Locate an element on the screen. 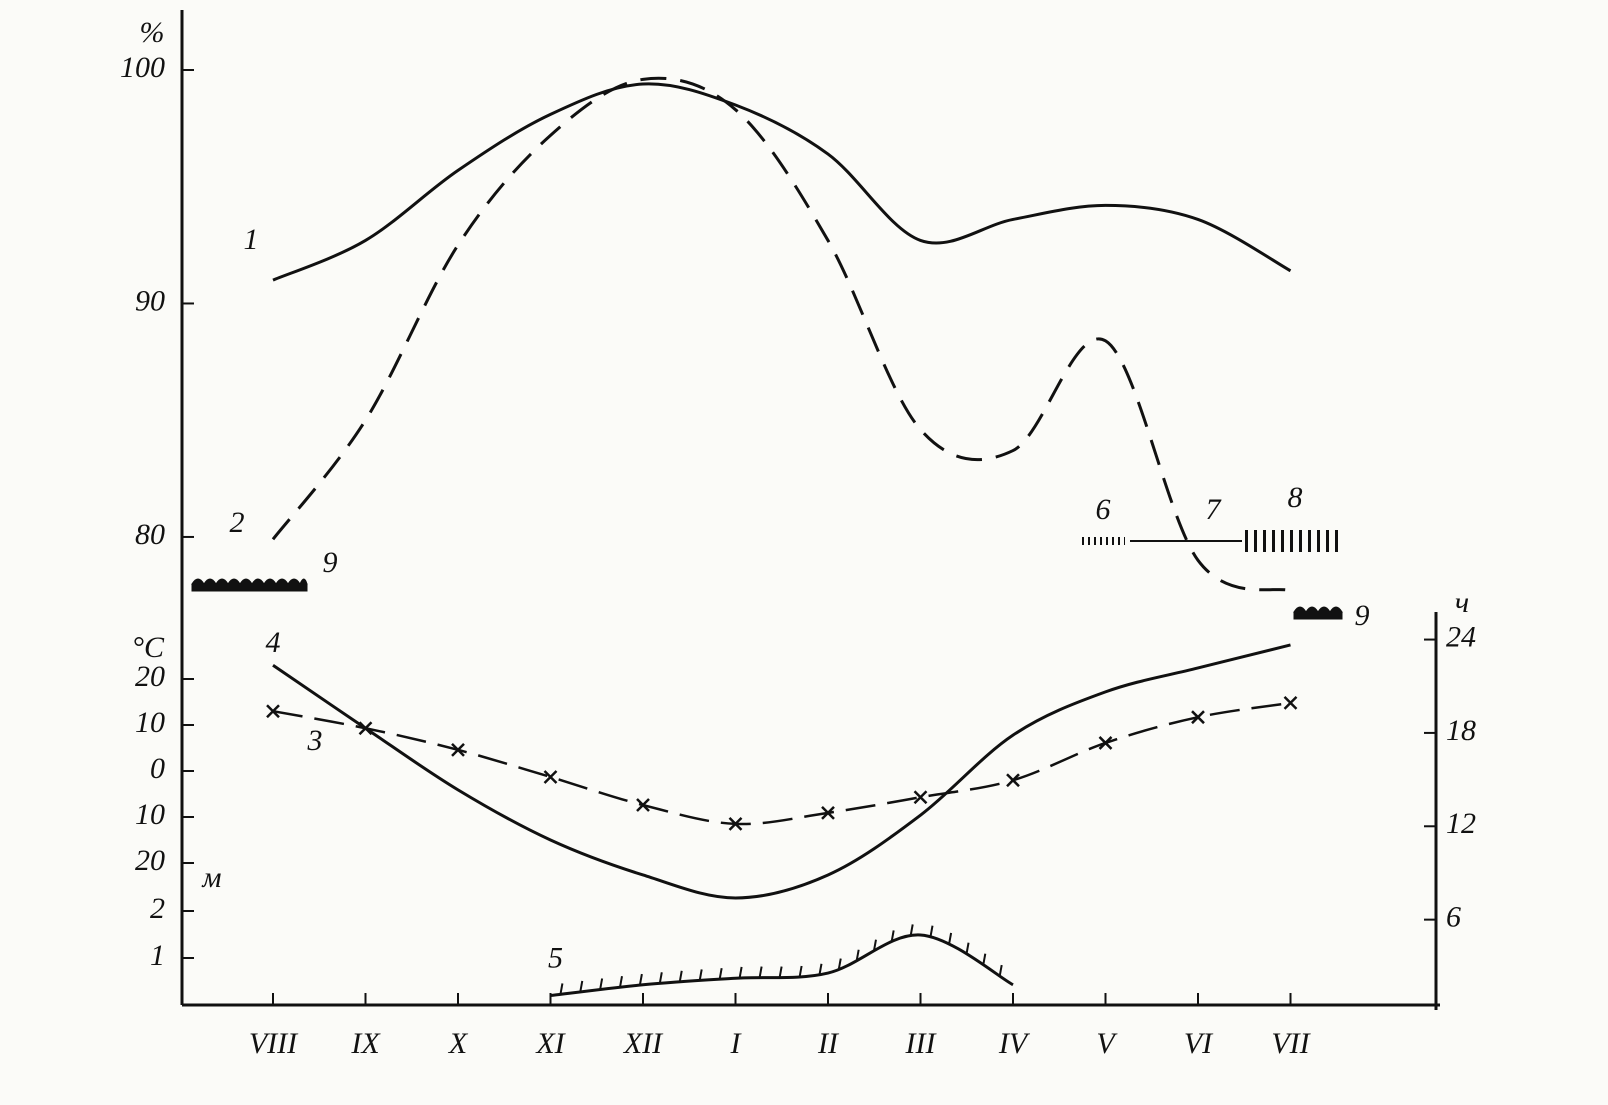 The image size is (1608, 1105). y2-tick-label: 24 is located at coordinates (1461, 636).